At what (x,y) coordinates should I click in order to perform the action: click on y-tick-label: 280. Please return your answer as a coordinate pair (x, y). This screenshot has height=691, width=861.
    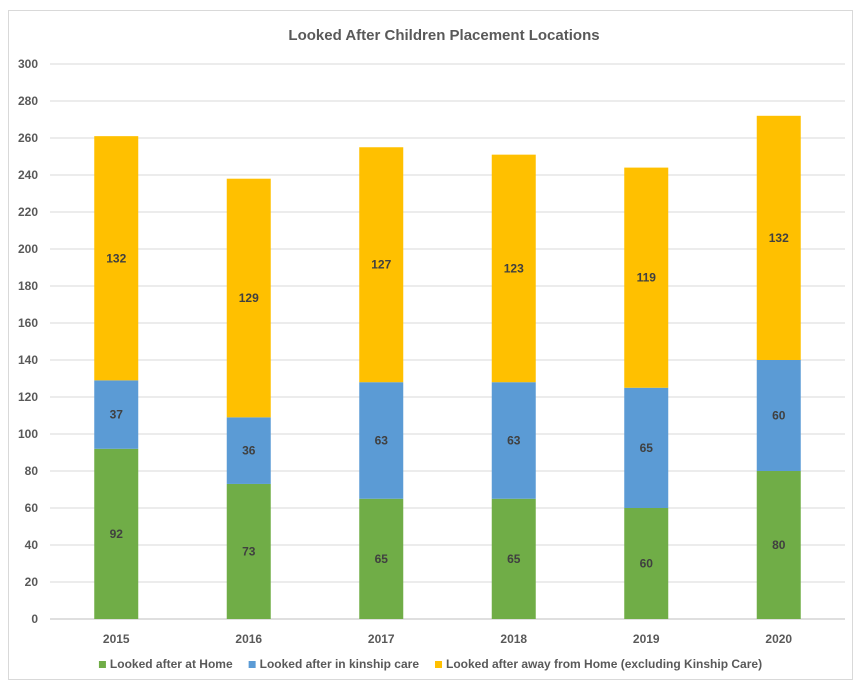
    Looking at the image, I should click on (28, 101).